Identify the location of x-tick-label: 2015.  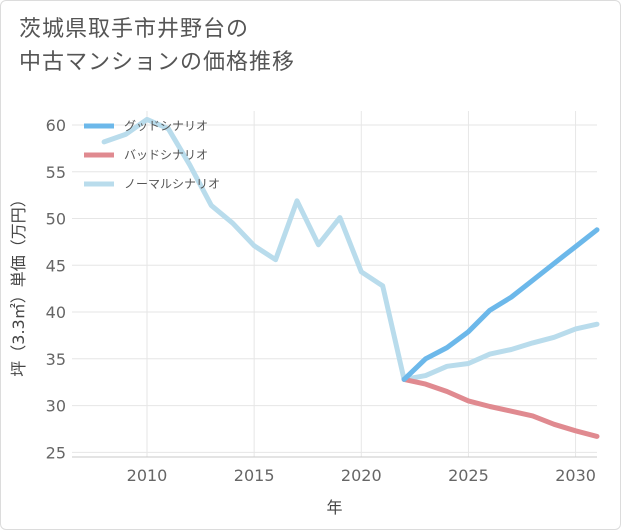
(254, 475).